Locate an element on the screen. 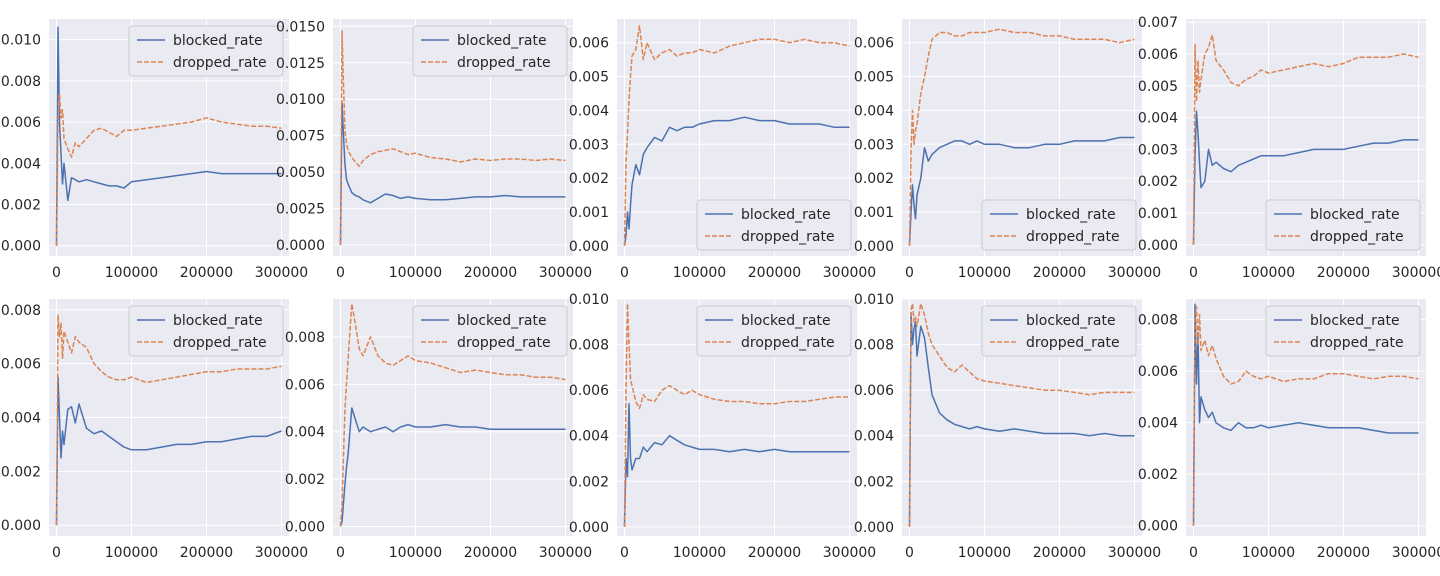 This screenshot has width=1440, height=576. y-tick-label: 0.0025 is located at coordinates (300, 210).